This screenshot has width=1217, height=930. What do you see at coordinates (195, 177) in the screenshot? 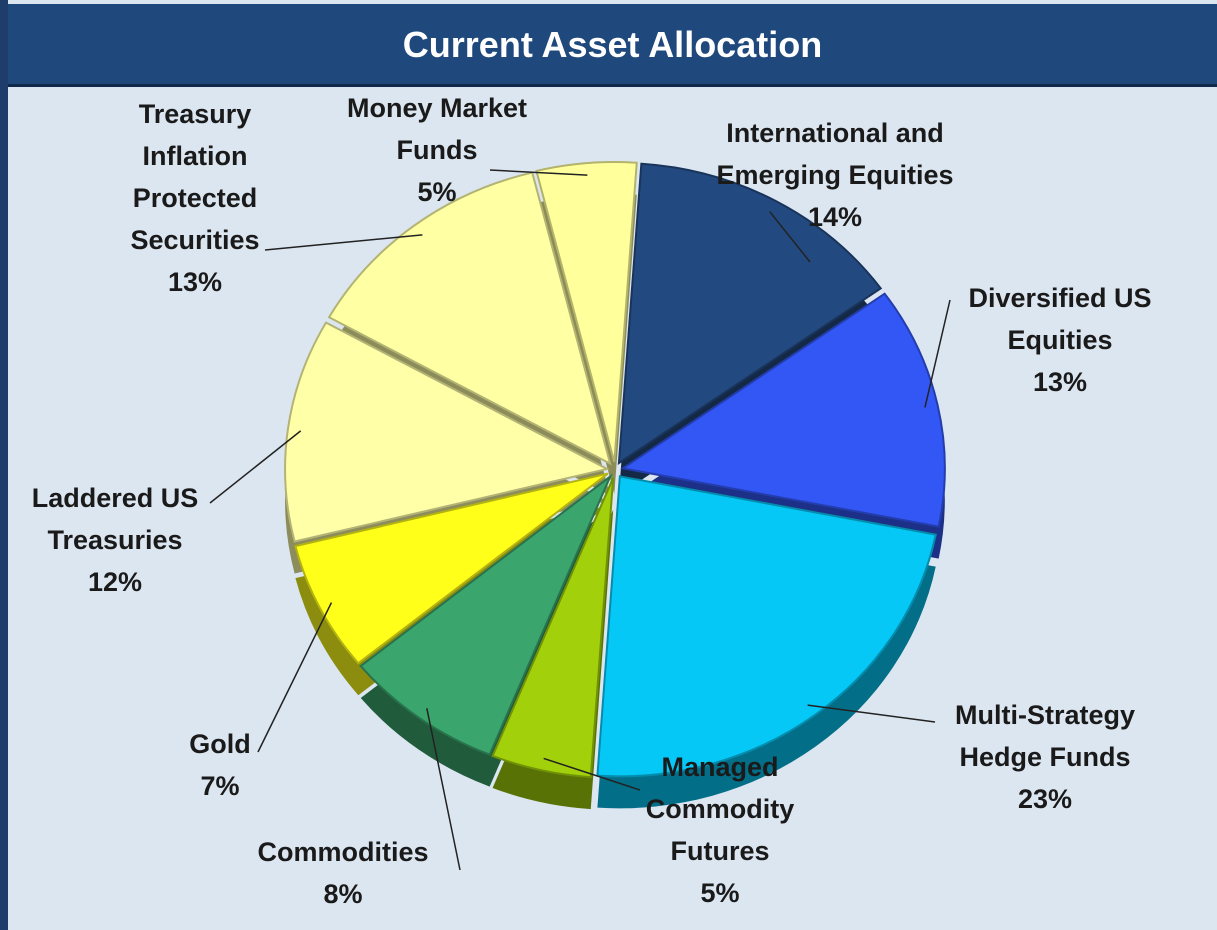
I see `category-label: Treasury Inflation Protected Securities` at bounding box center [195, 177].